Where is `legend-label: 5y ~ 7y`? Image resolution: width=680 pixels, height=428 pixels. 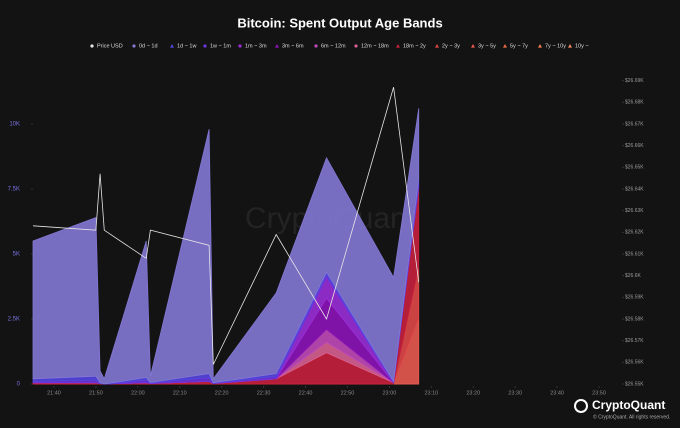 legend-label: 5y ~ 7y is located at coordinates (519, 46).